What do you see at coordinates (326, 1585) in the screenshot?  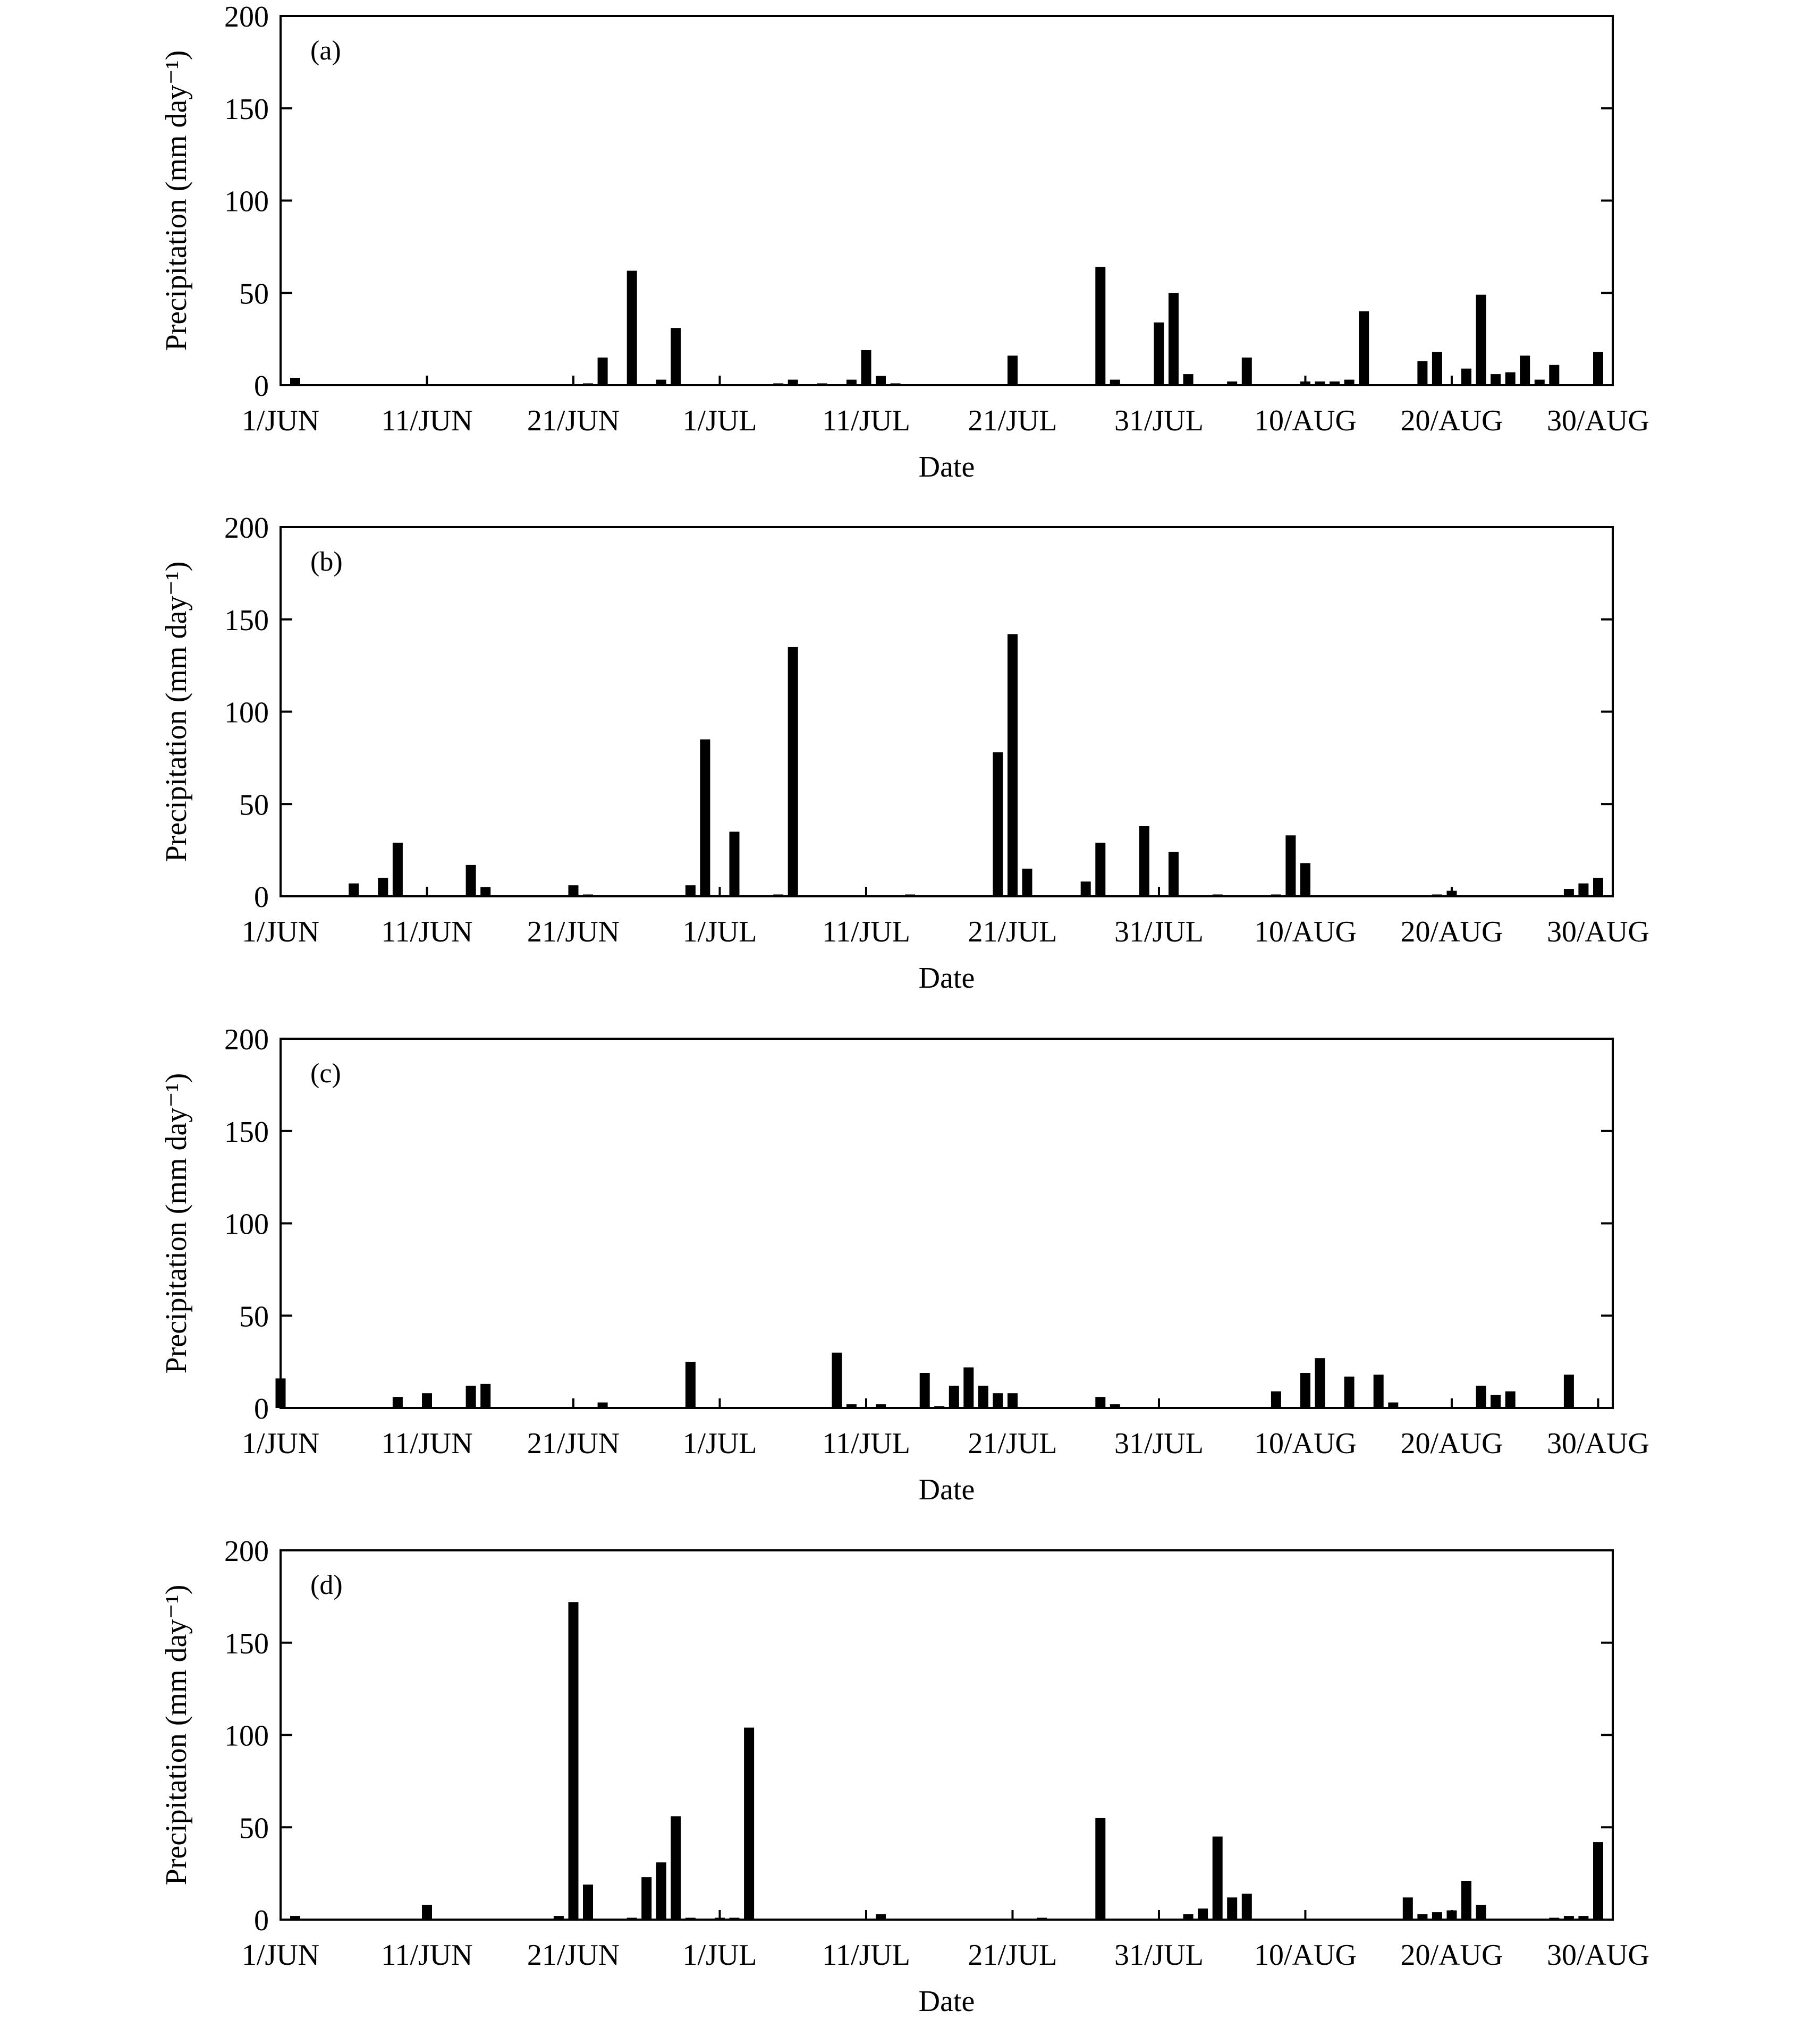 I see `panel-label: (d)` at bounding box center [326, 1585].